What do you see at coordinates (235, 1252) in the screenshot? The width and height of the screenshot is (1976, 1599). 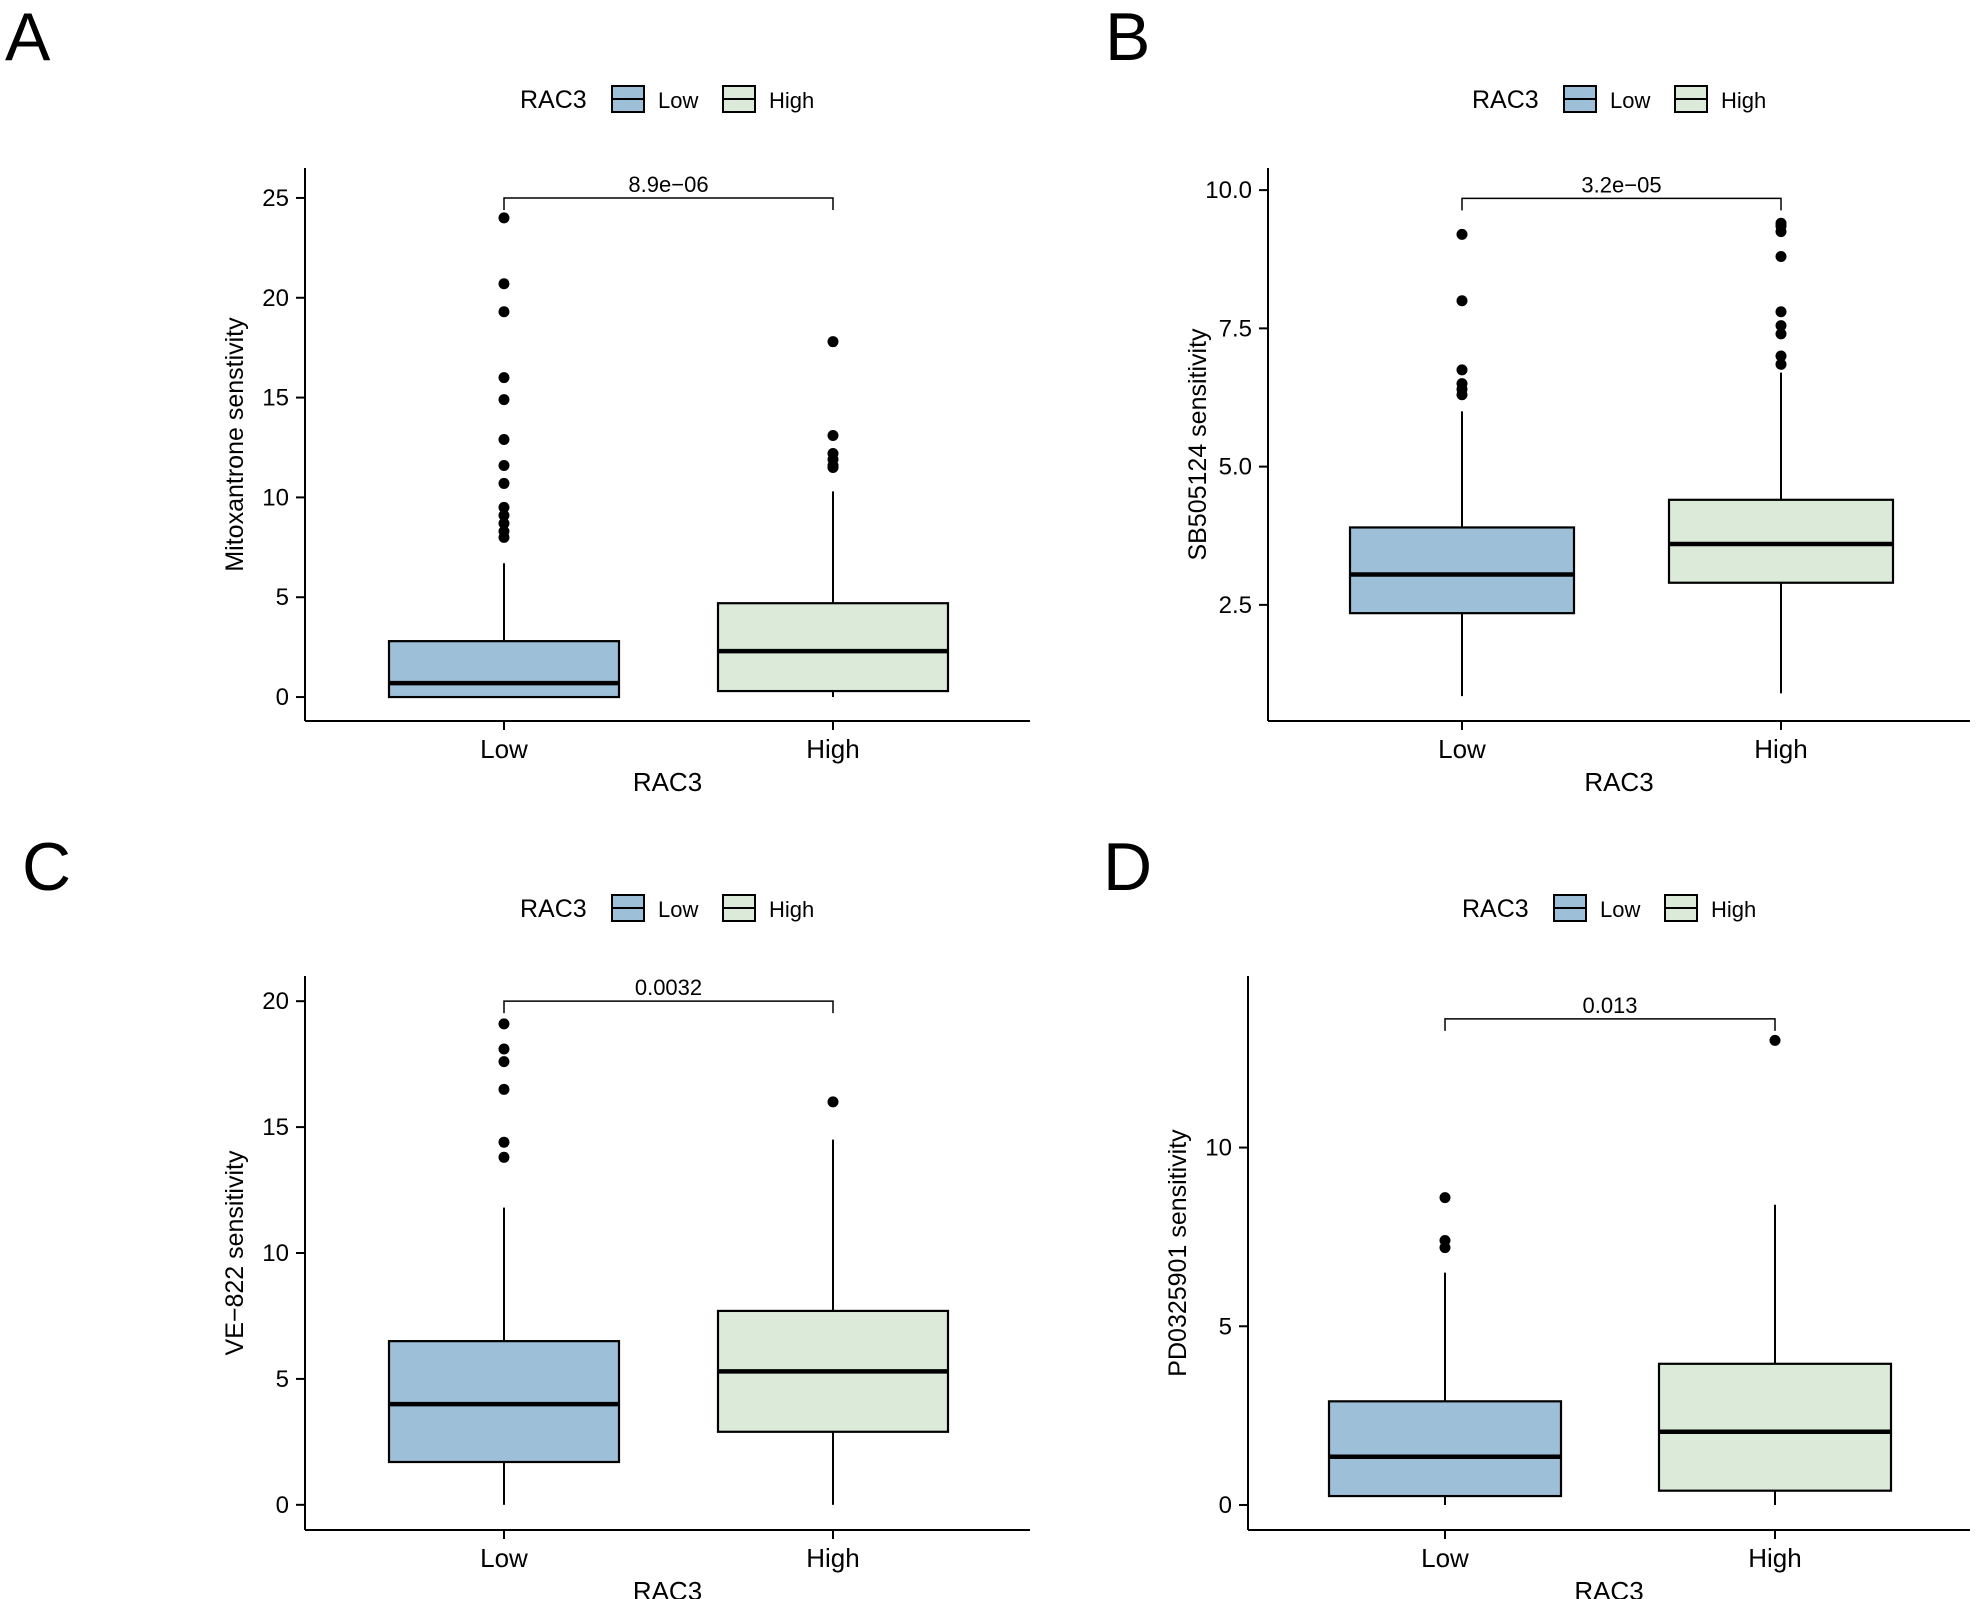 I see `y-axis-title: VE−822 sensitivity` at bounding box center [235, 1252].